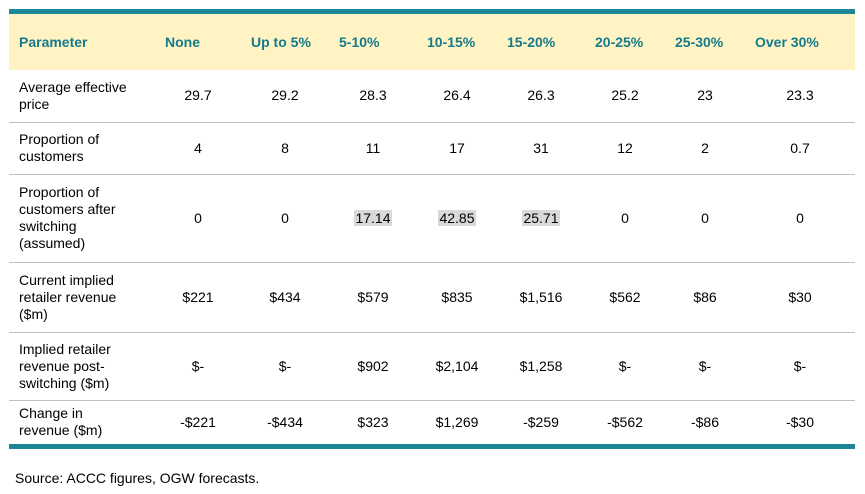 The width and height of the screenshot is (865, 494). Describe the element at coordinates (198, 147) in the screenshot. I see `table-cell: 4` at that location.